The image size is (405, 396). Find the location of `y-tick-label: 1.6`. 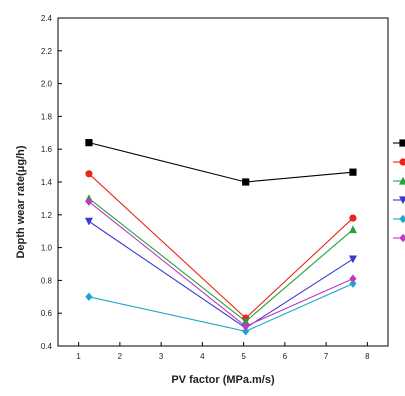

y-tick-label: 1.6 is located at coordinates (47, 149).